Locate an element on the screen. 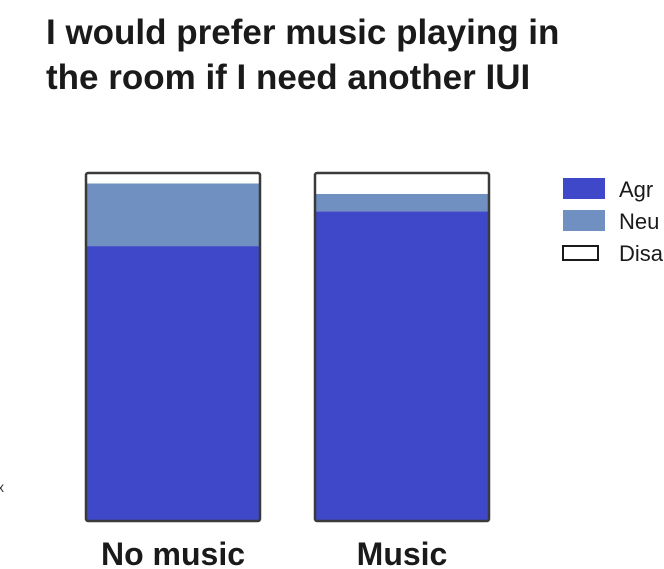 This screenshot has height=569, width=664. bar-segment-no-music-disa is located at coordinates (173, 178).